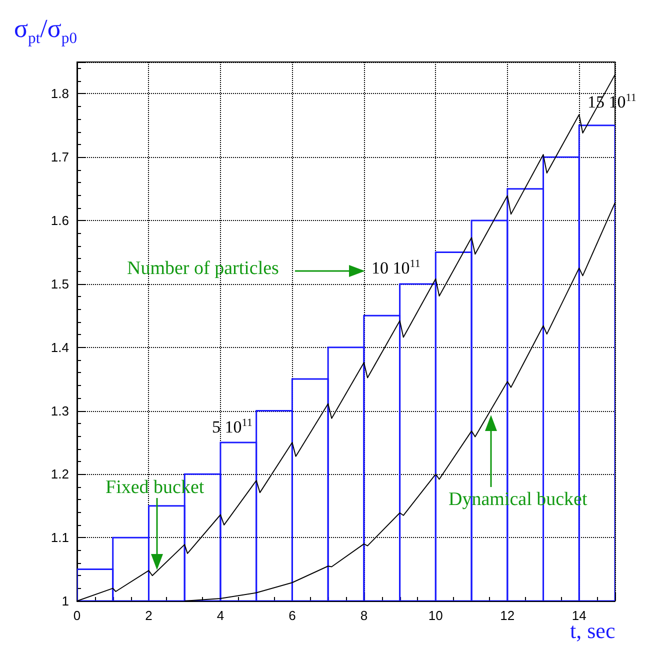  I want to click on x-tick-label: 12, so click(507, 615).